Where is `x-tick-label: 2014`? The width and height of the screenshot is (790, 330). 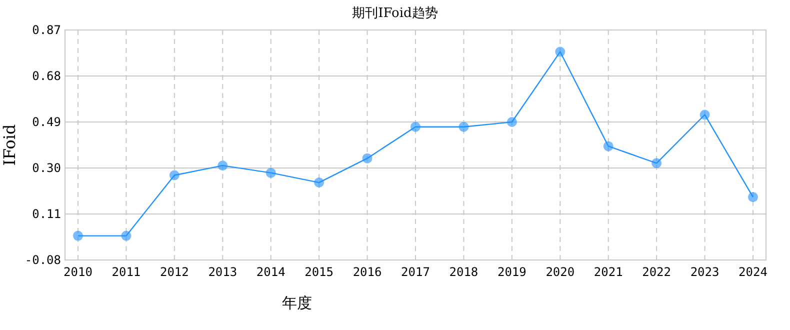
x-tick-label: 2014 is located at coordinates (271, 272).